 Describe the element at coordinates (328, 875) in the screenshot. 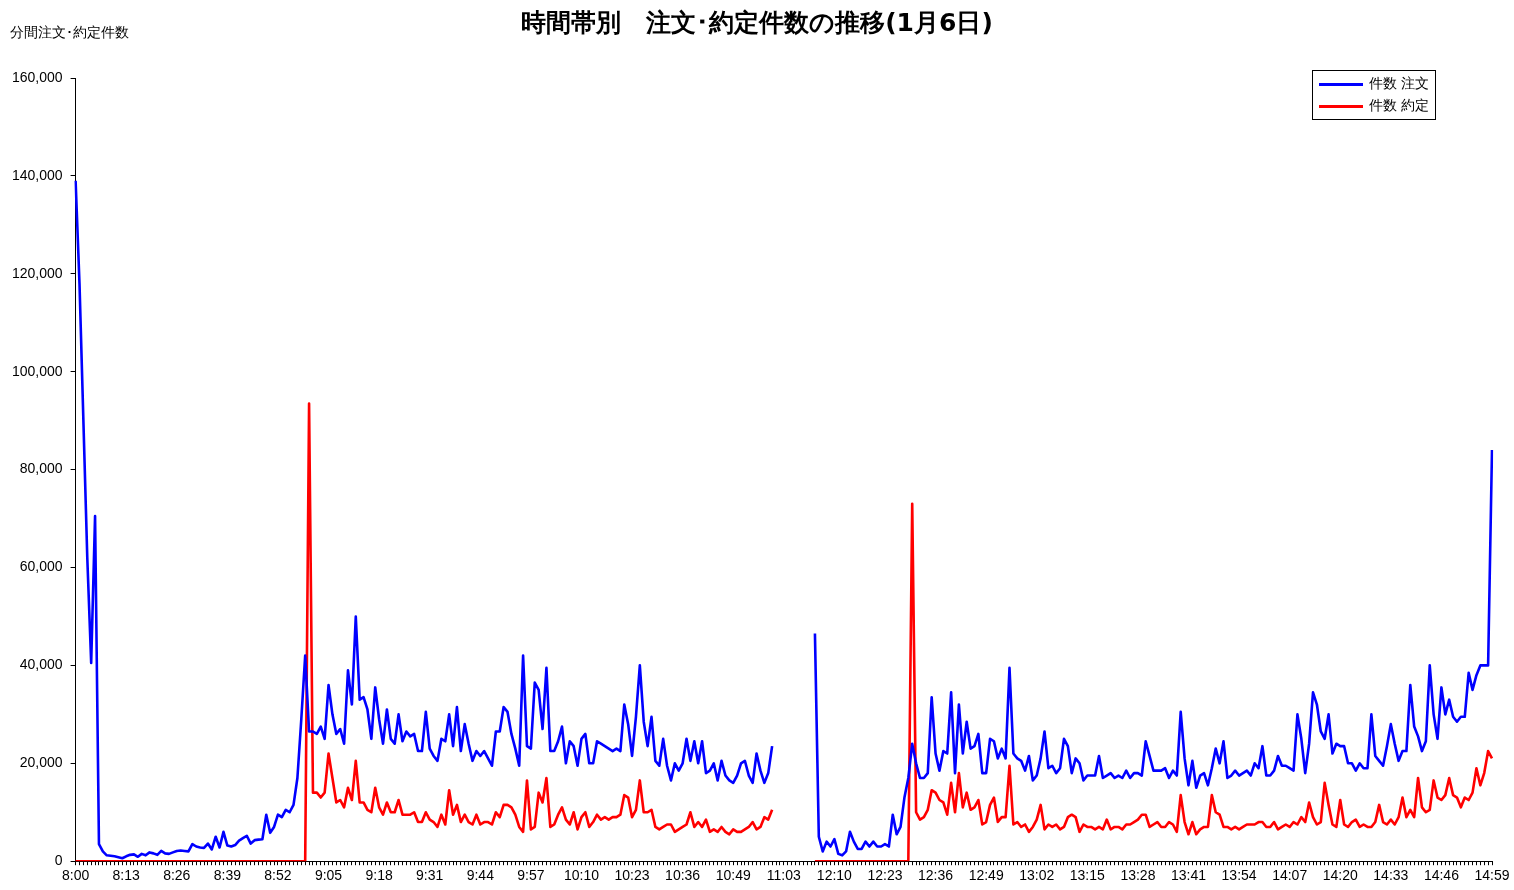

I see `x-tick-label: 9:05` at that location.